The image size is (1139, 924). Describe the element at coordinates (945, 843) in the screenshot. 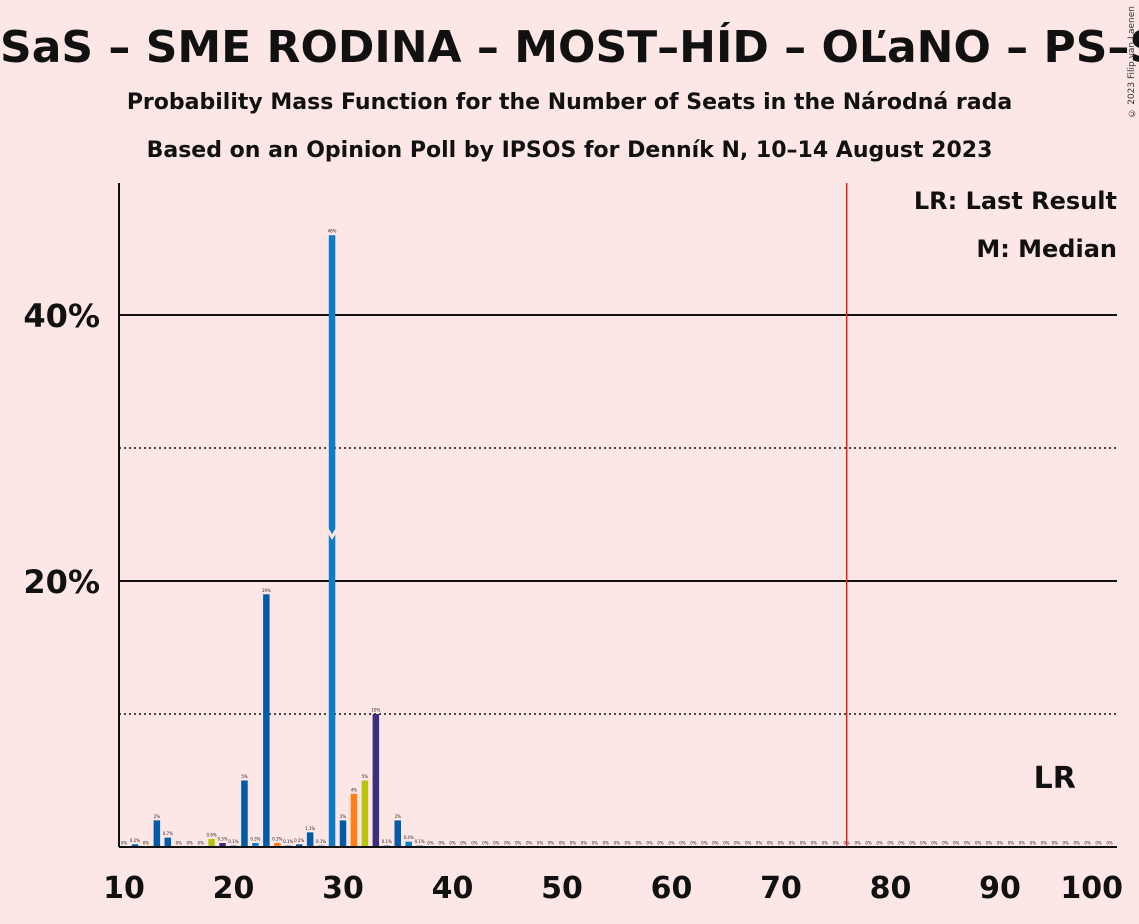

I see `bar-label-seat-85: 0%` at that location.